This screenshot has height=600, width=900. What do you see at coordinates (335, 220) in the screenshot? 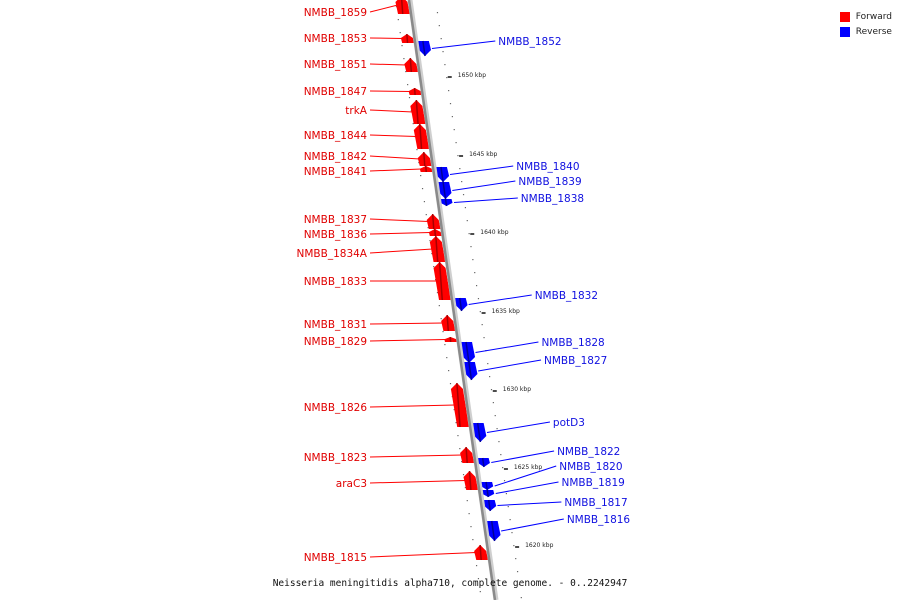
I see `gene-label-forward: NMBB_1837` at bounding box center [335, 220].